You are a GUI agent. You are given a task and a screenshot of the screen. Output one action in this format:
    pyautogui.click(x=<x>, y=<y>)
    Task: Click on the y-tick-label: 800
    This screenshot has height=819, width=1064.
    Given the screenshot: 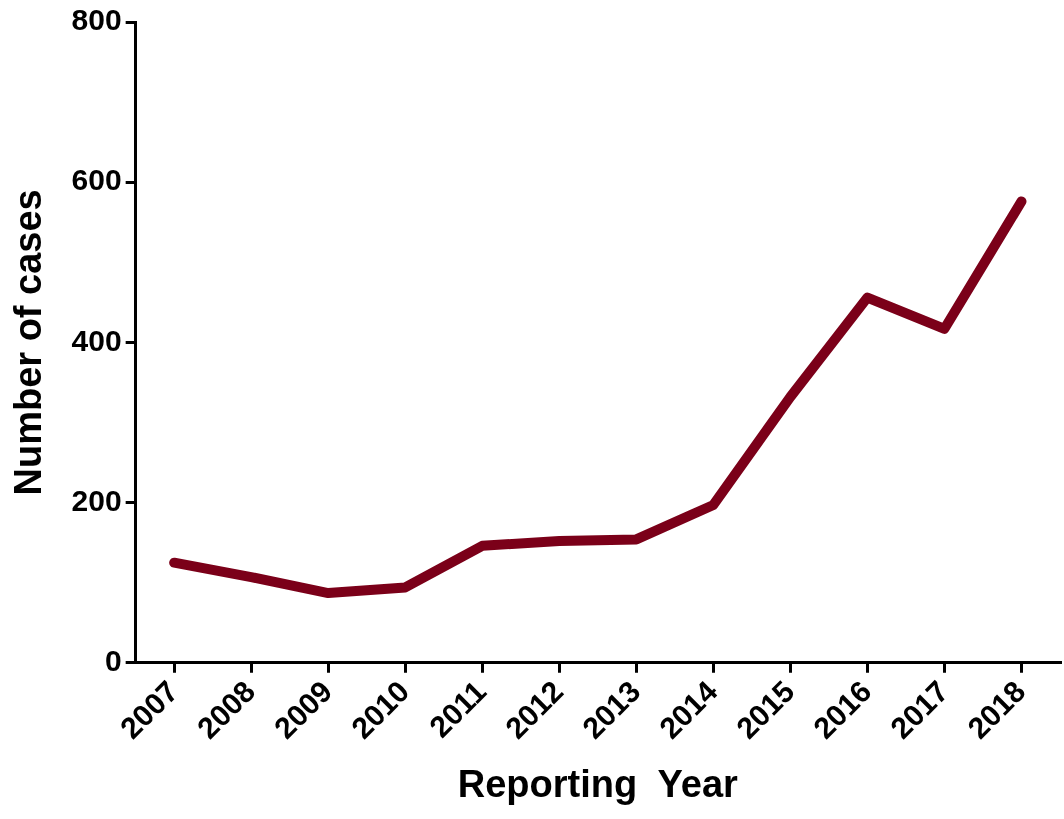 What is the action you would take?
    pyautogui.click(x=96, y=20)
    